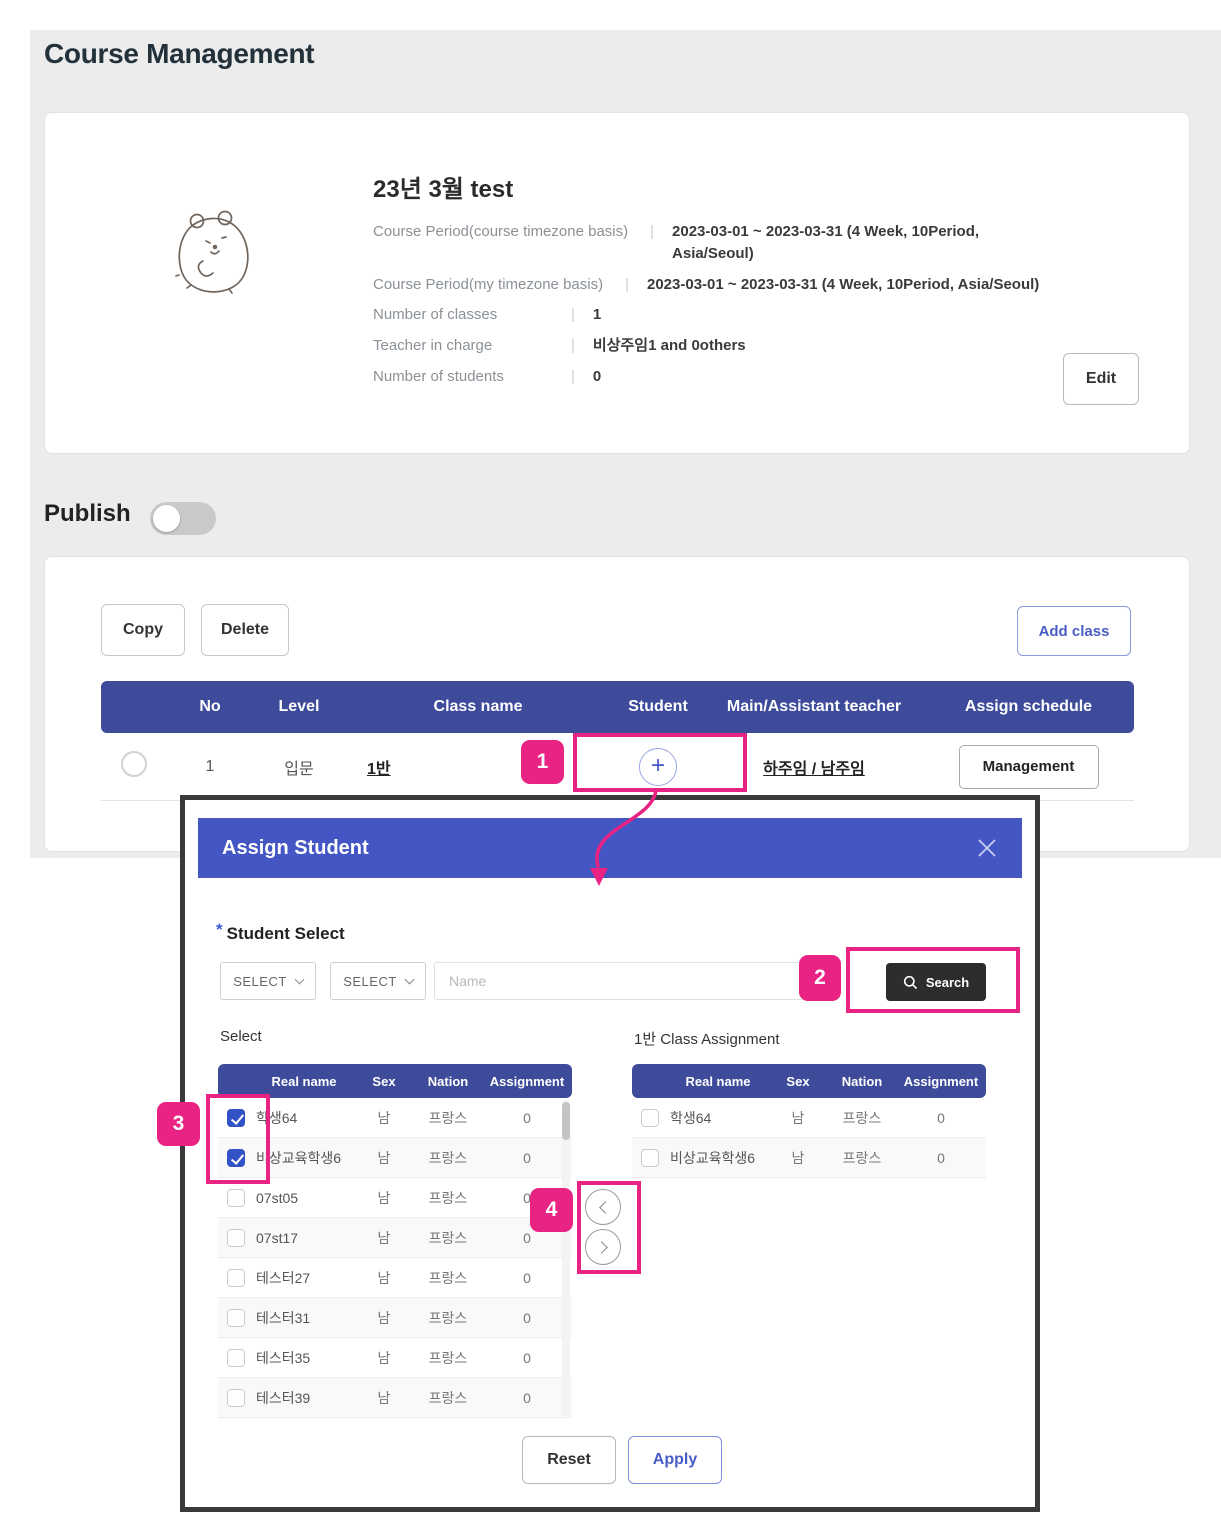  I want to click on detail-value: 1, so click(597, 315).